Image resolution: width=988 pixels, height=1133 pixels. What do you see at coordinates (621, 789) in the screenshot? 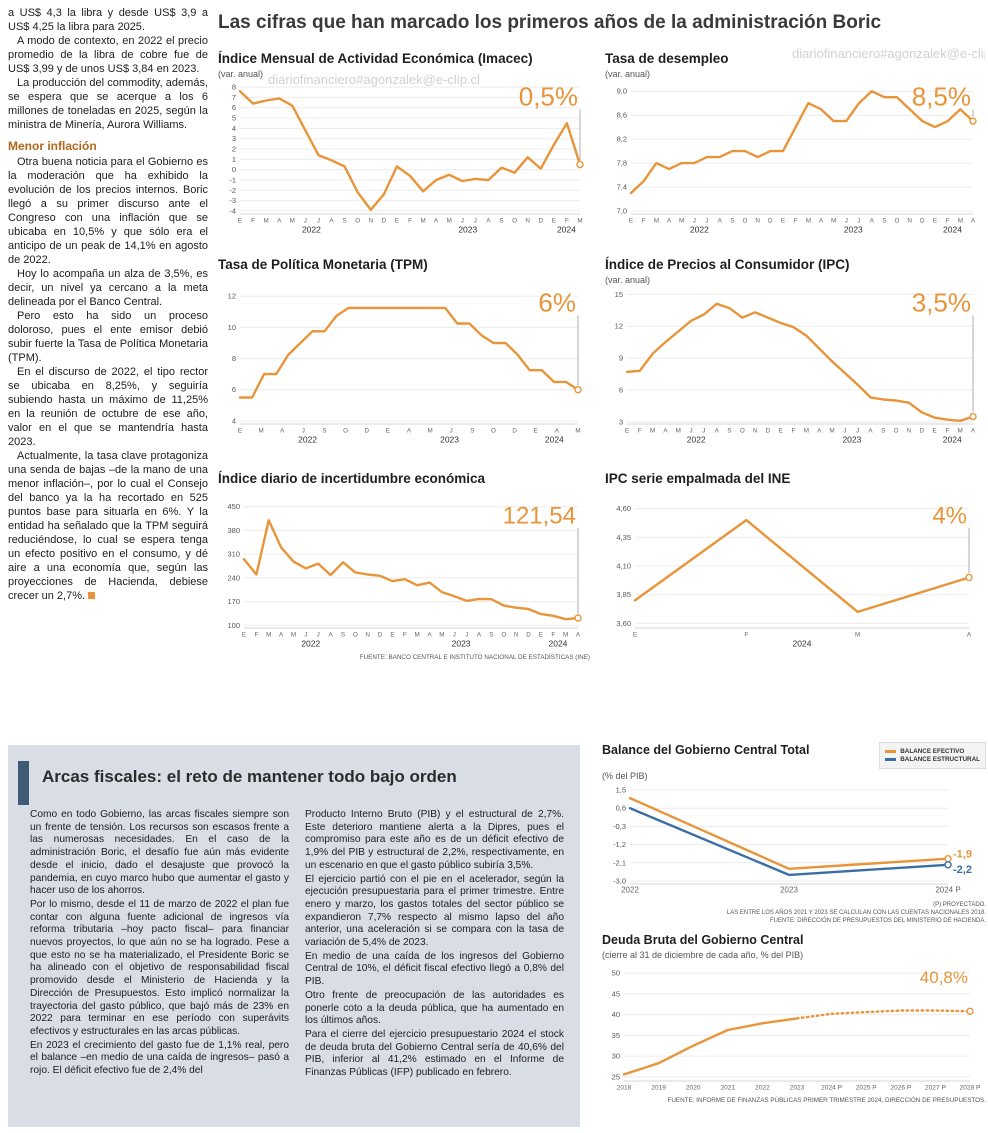
I see `svg-text: 1,5` at bounding box center [621, 789].